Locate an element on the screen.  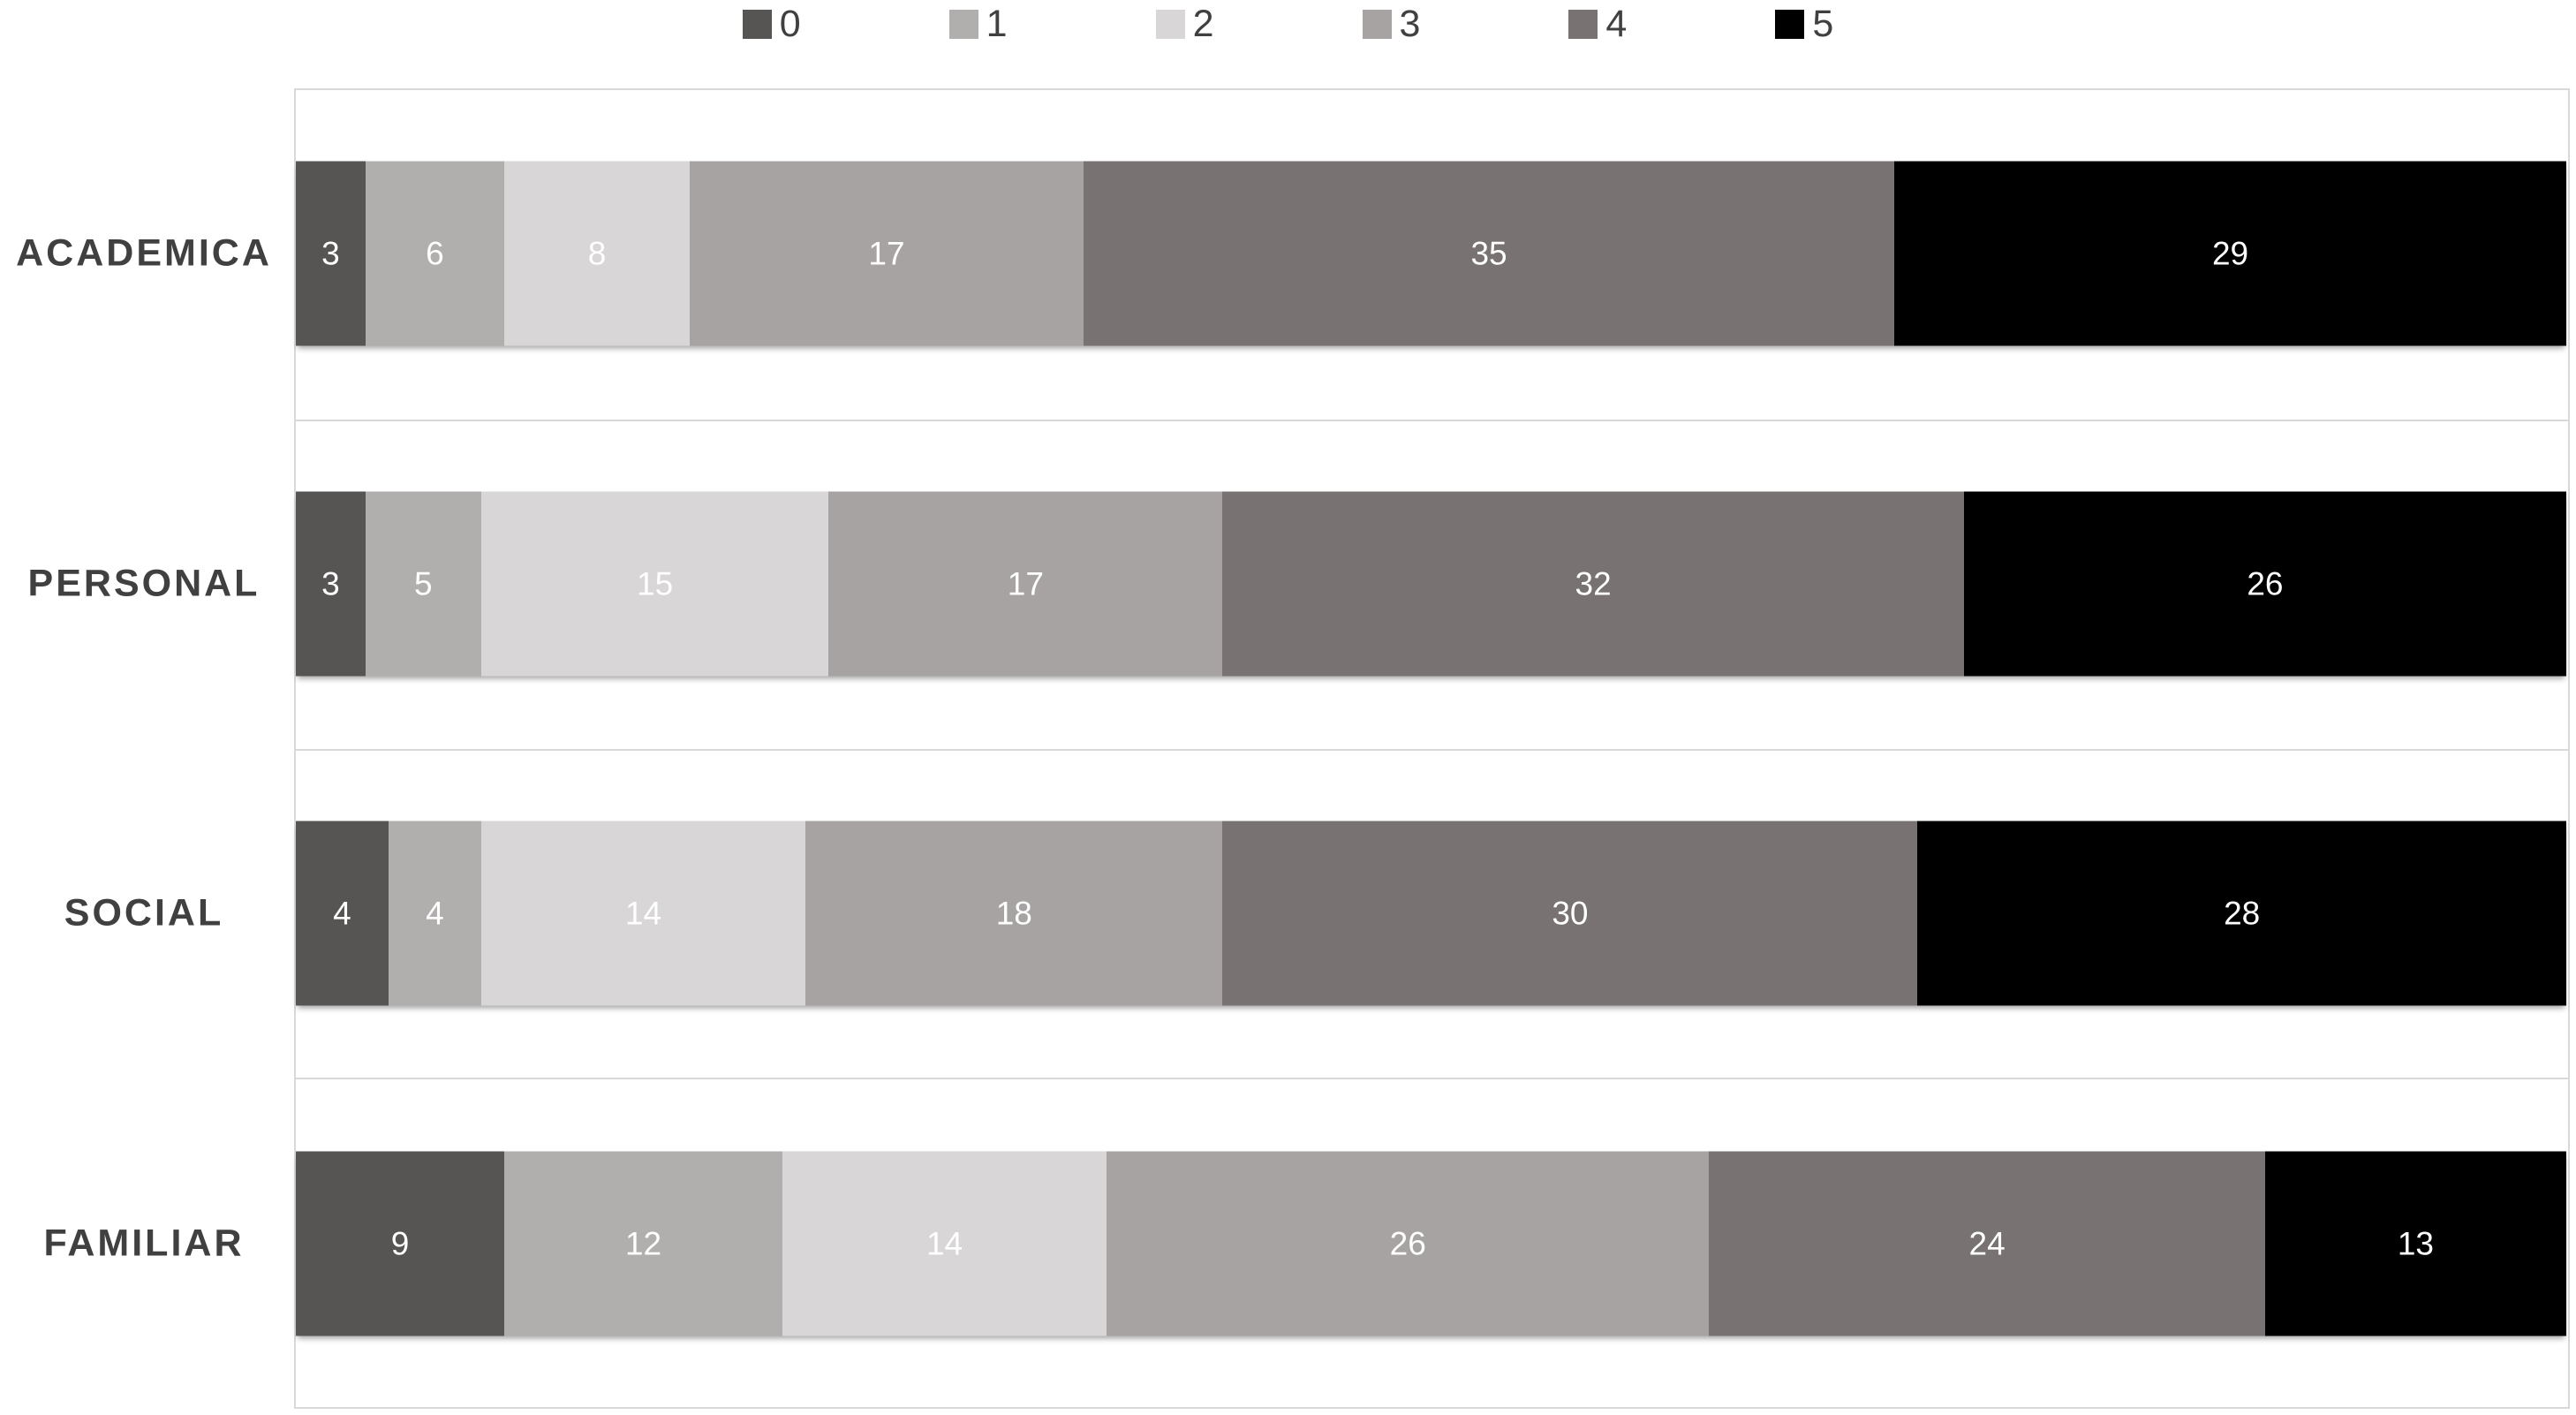
bar-segment-label: 29 is located at coordinates (2230, 253).